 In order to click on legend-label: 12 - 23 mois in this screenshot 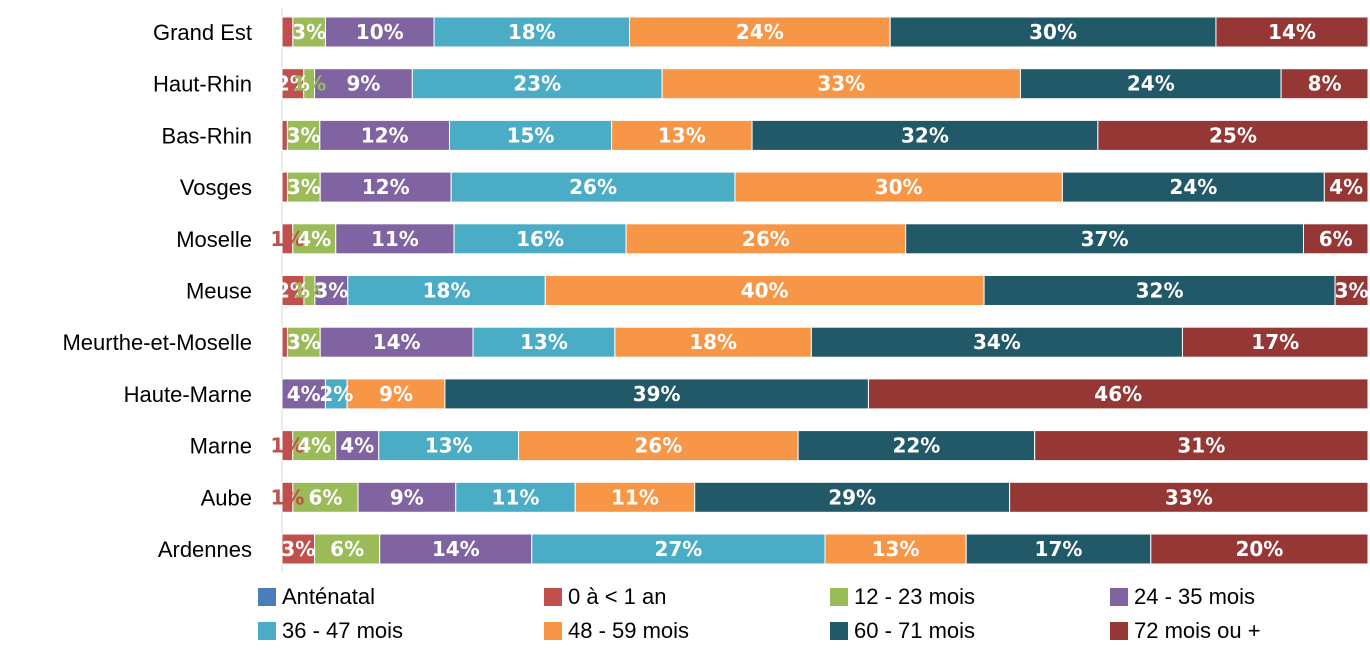, I will do `click(914, 596)`.